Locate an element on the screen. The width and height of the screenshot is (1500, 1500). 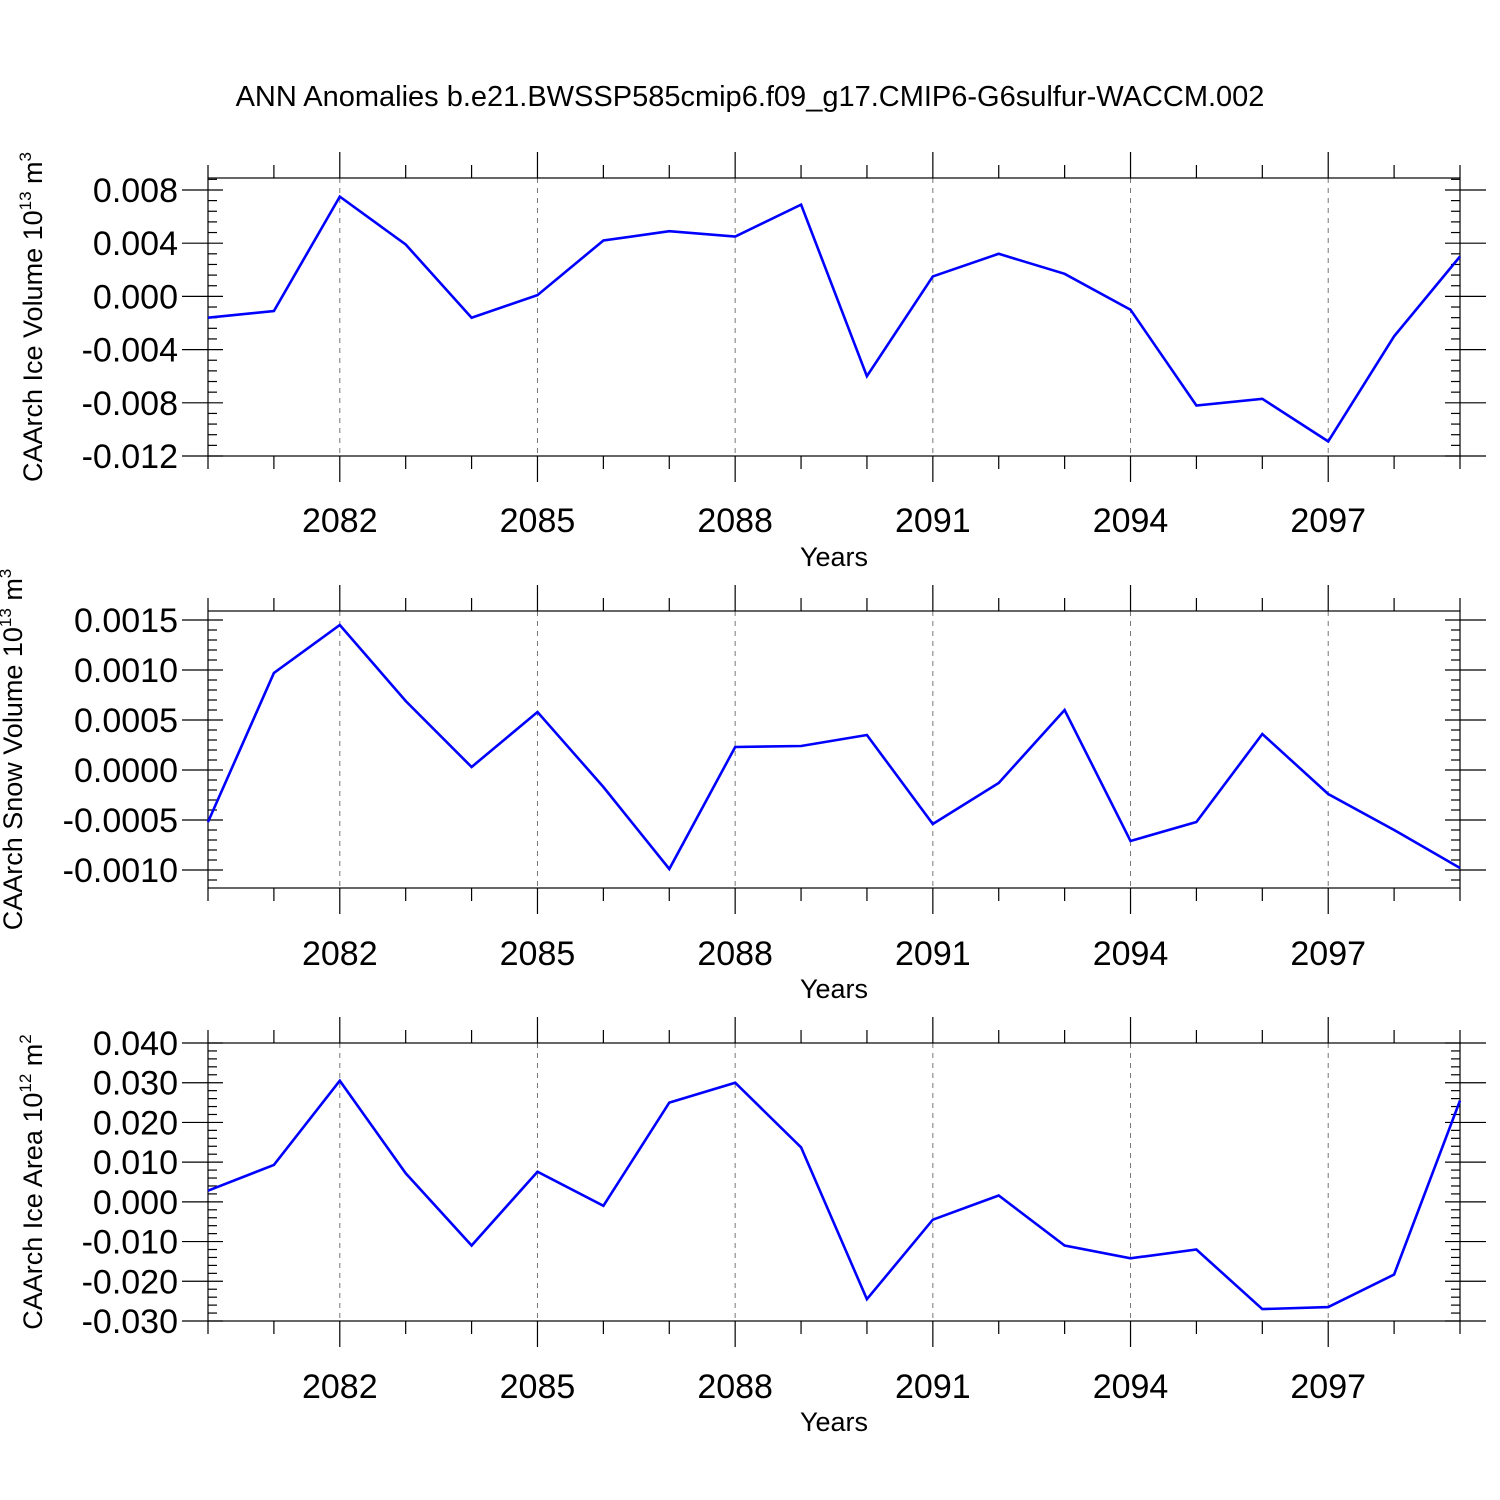
y-tick-label: 0.040 is located at coordinates (135, 1044).